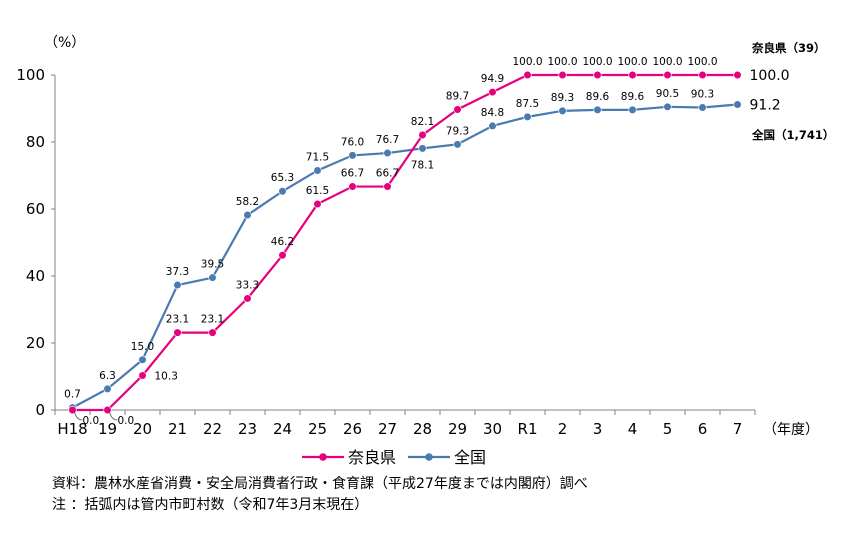  Describe the element at coordinates (788, 48) in the screenshot. I see `nara-series-note: 奈良県（39）` at that location.